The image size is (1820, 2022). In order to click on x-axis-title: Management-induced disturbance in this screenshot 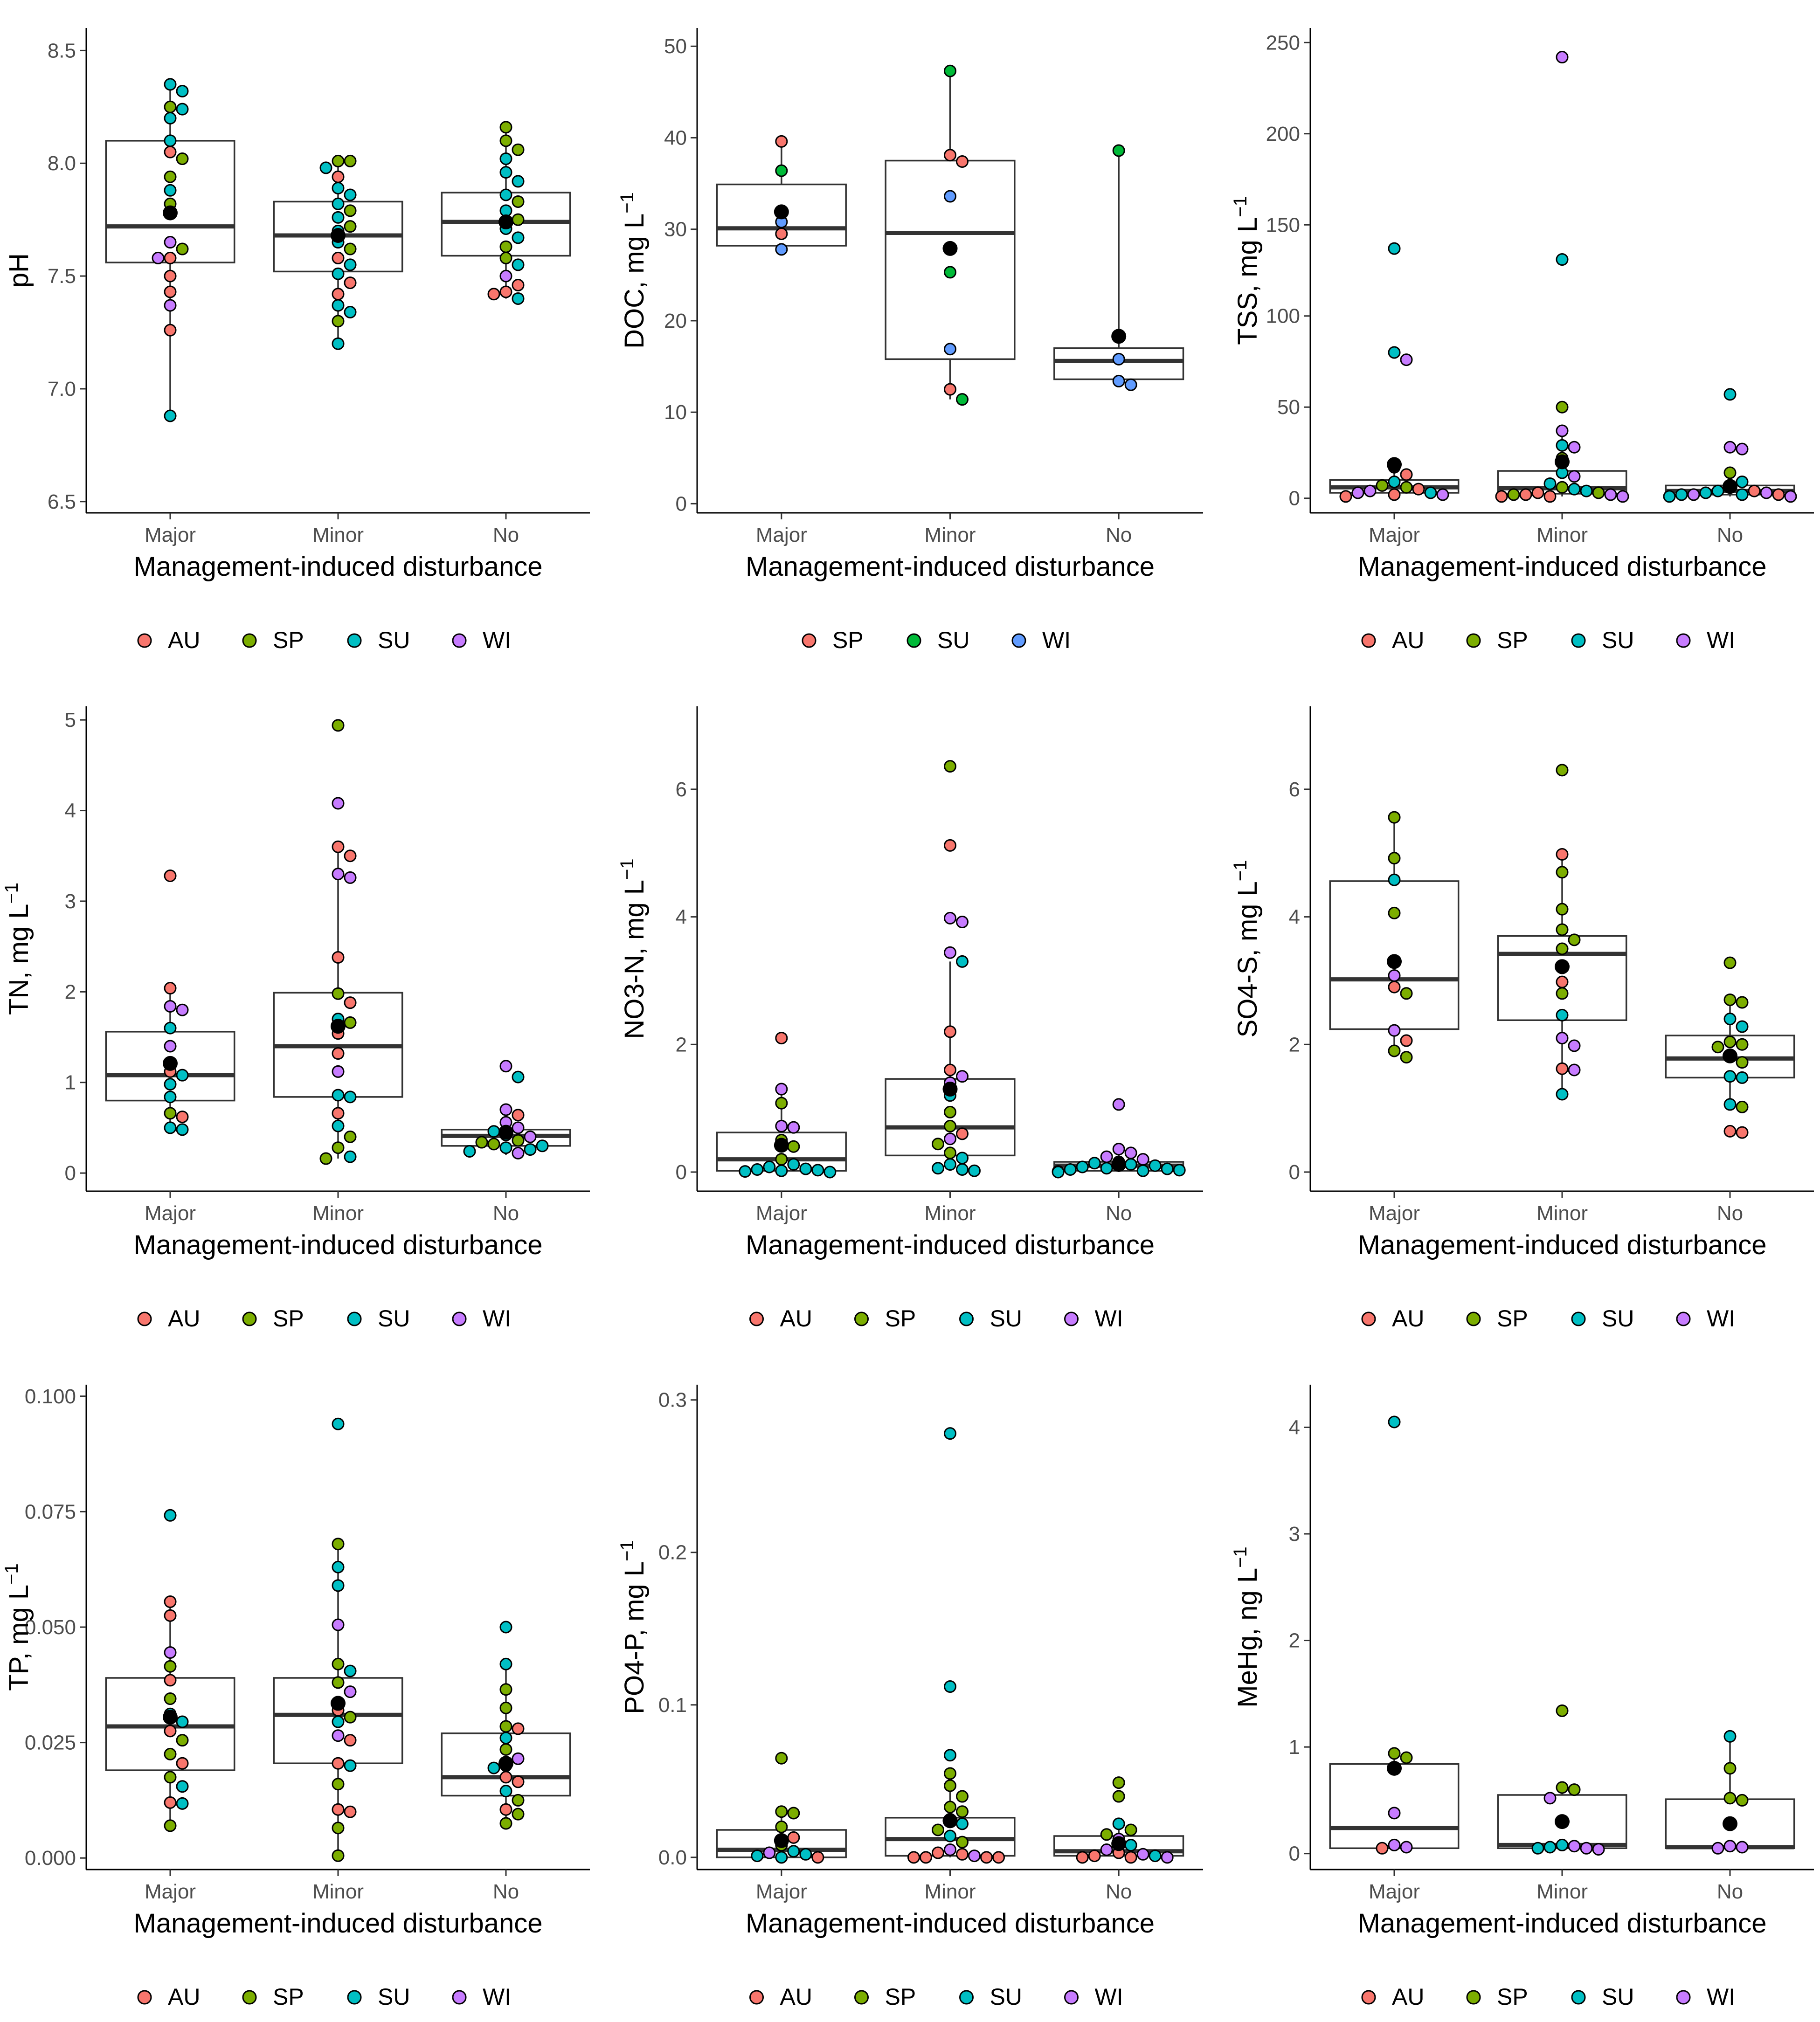, I will do `click(1562, 1245)`.